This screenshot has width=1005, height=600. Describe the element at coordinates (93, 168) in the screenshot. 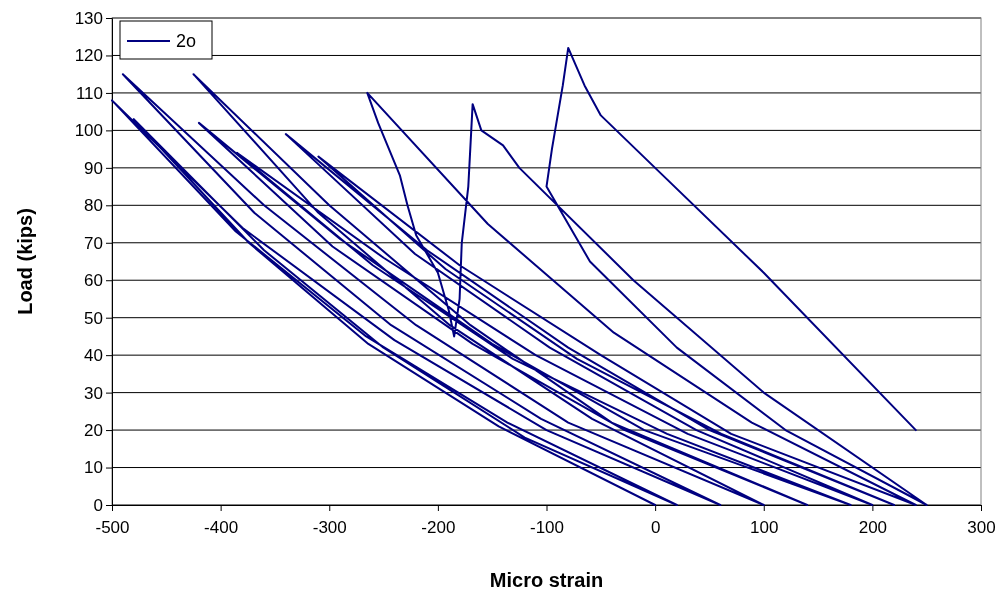

I see `y-tick-label: 90` at that location.